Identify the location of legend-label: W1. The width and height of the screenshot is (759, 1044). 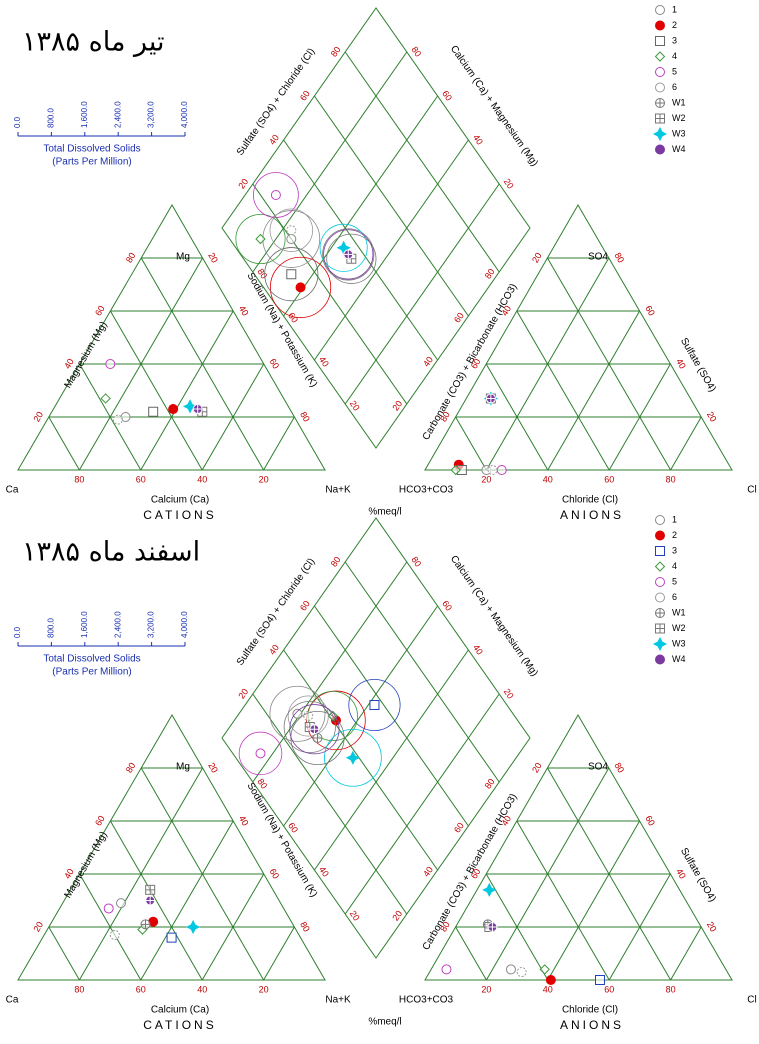
(679, 102).